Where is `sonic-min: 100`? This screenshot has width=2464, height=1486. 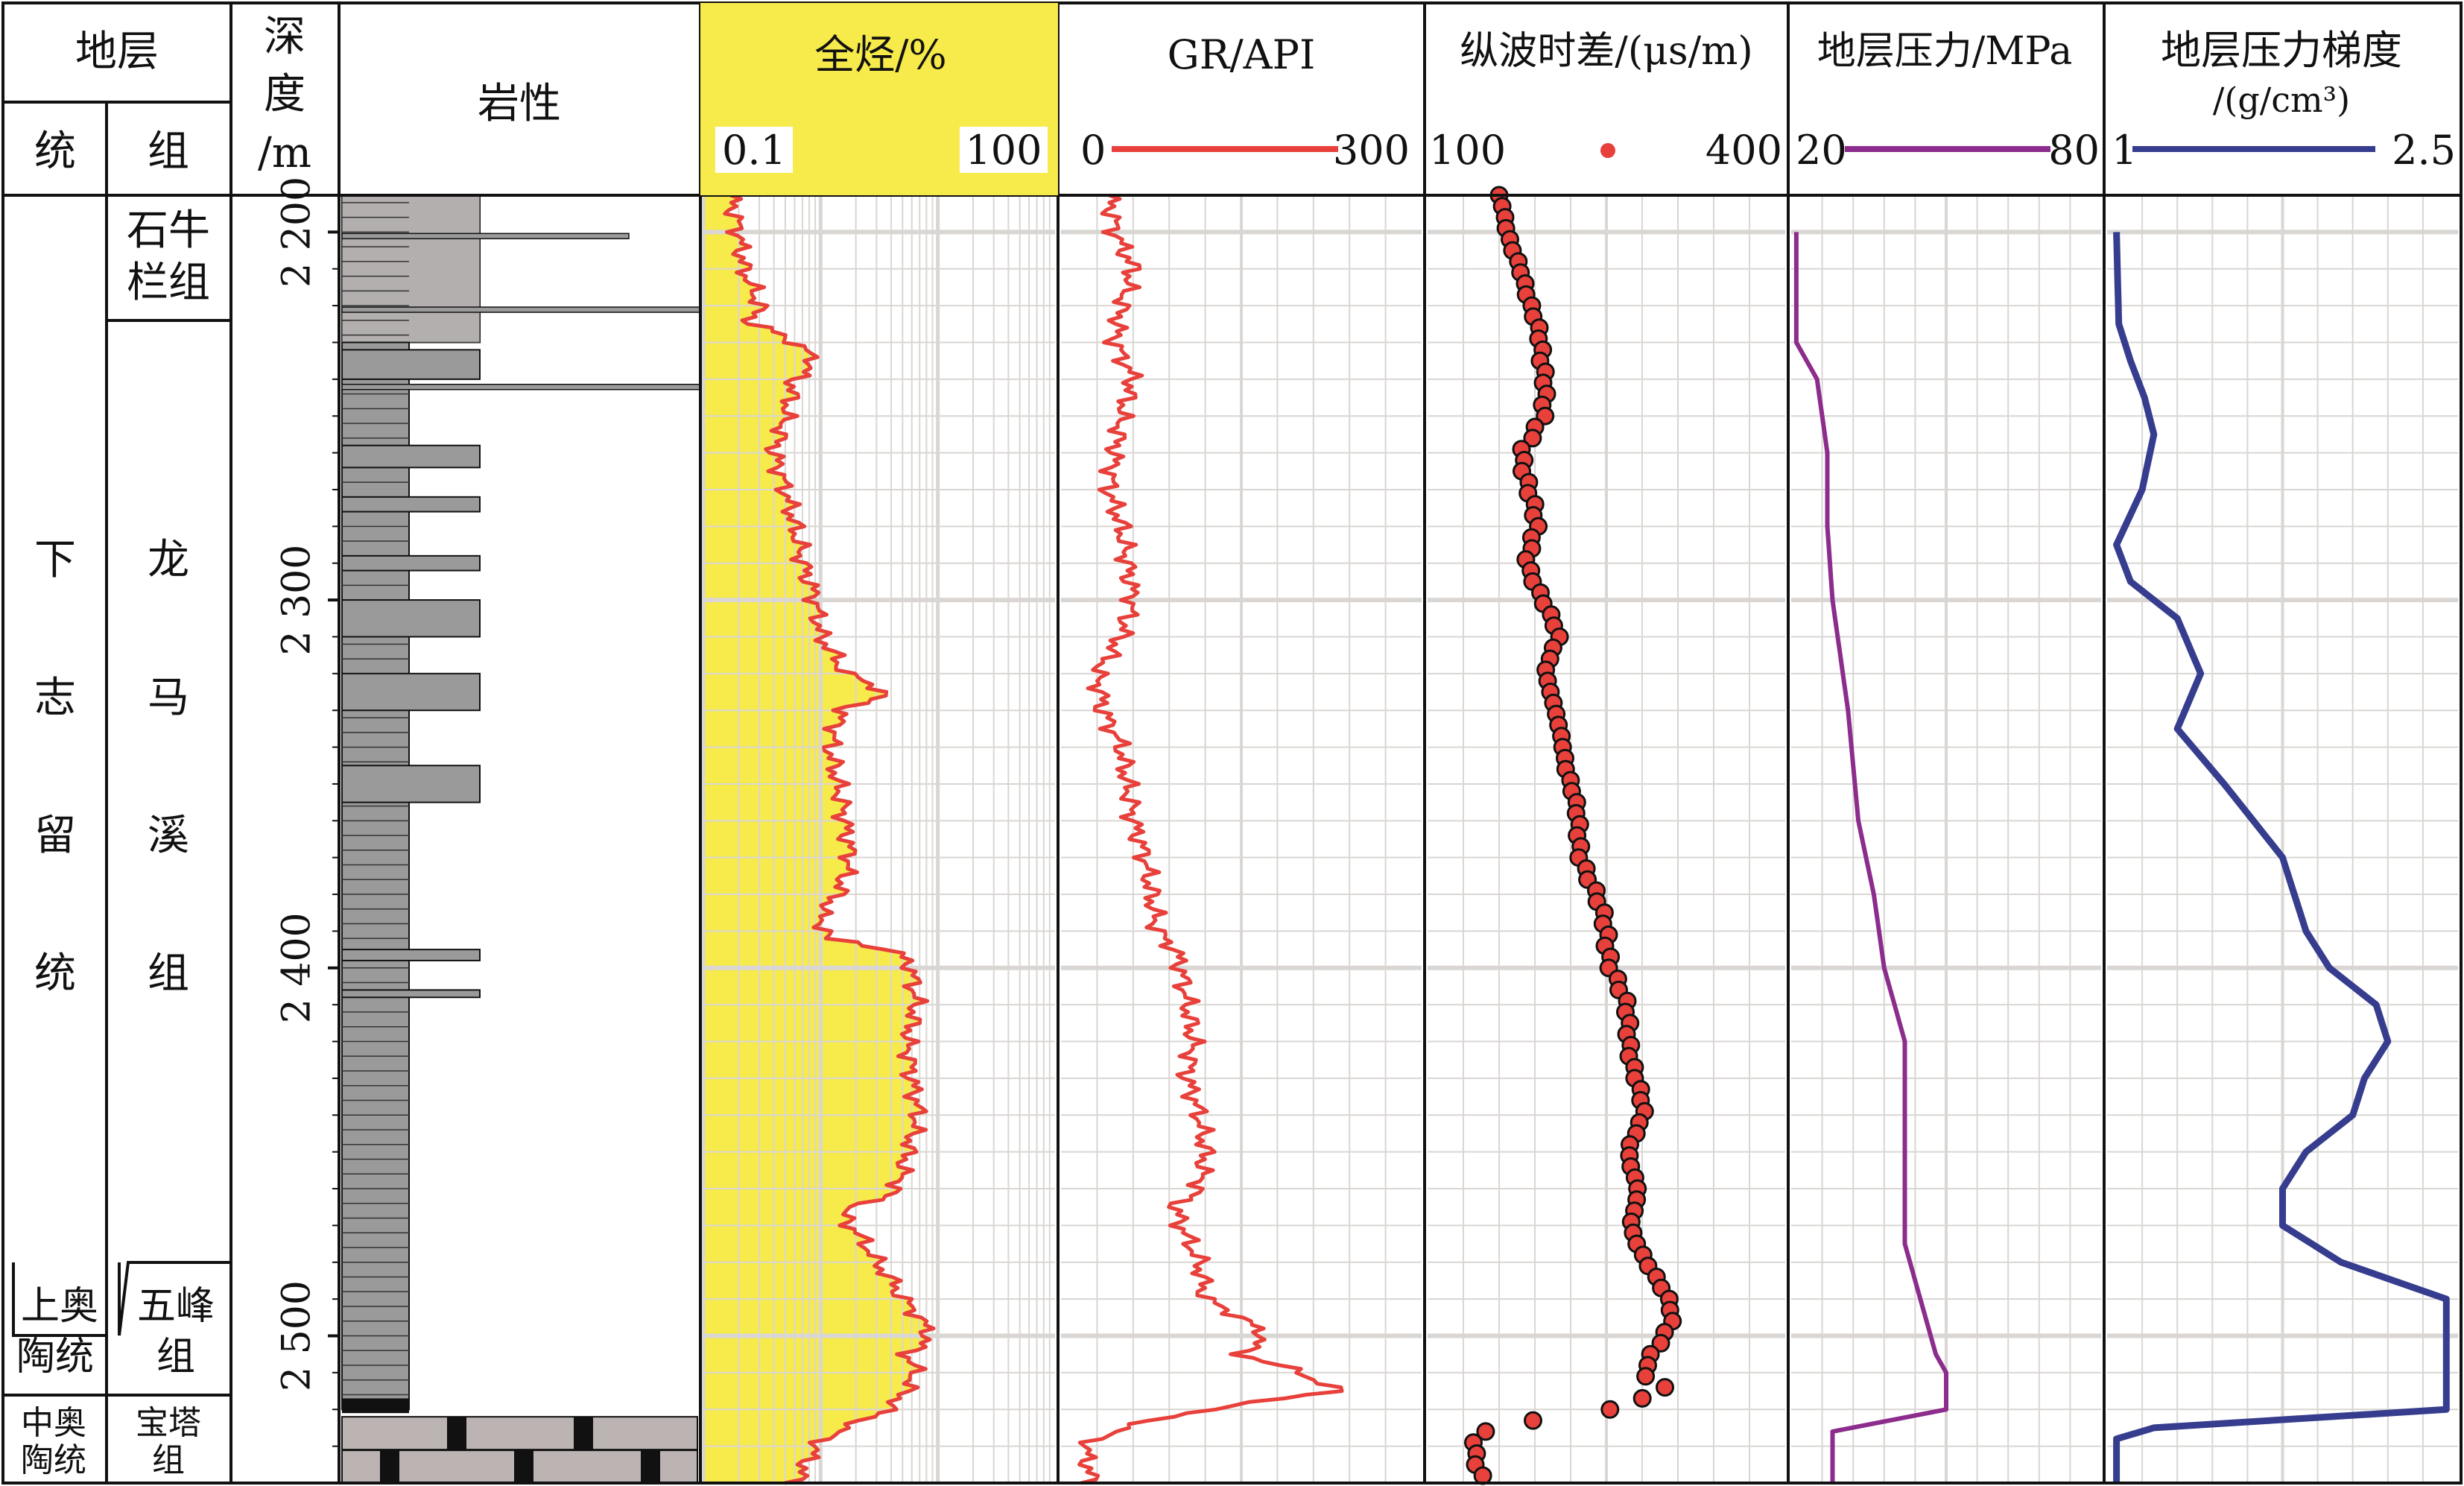 sonic-min: 100 is located at coordinates (1467, 150).